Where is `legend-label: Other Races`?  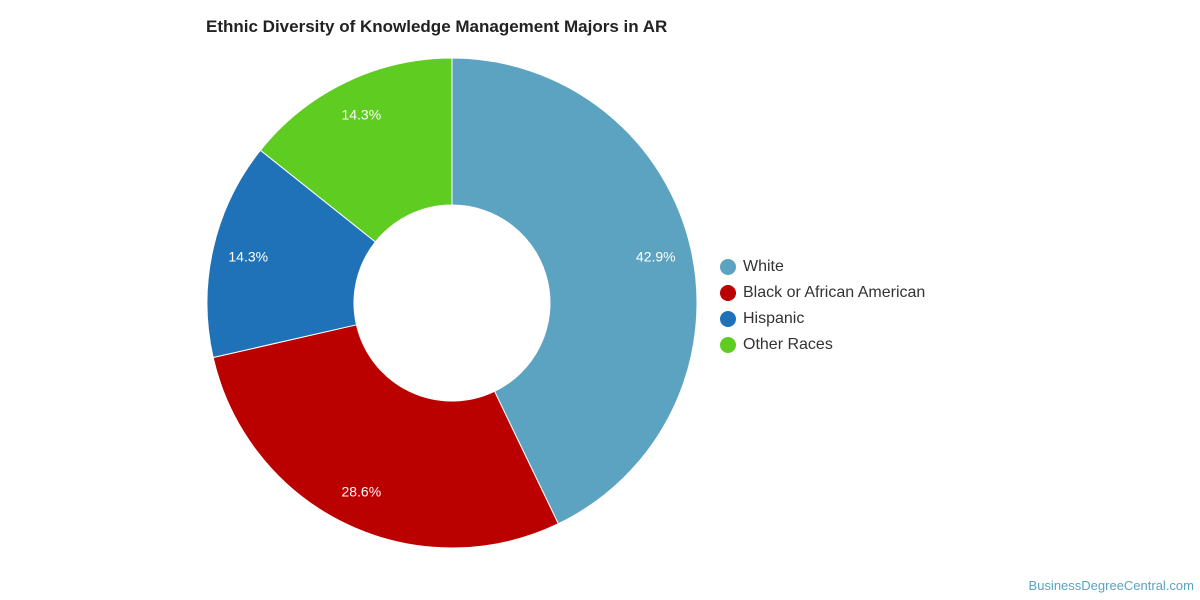
legend-label: Other Races is located at coordinates (788, 344).